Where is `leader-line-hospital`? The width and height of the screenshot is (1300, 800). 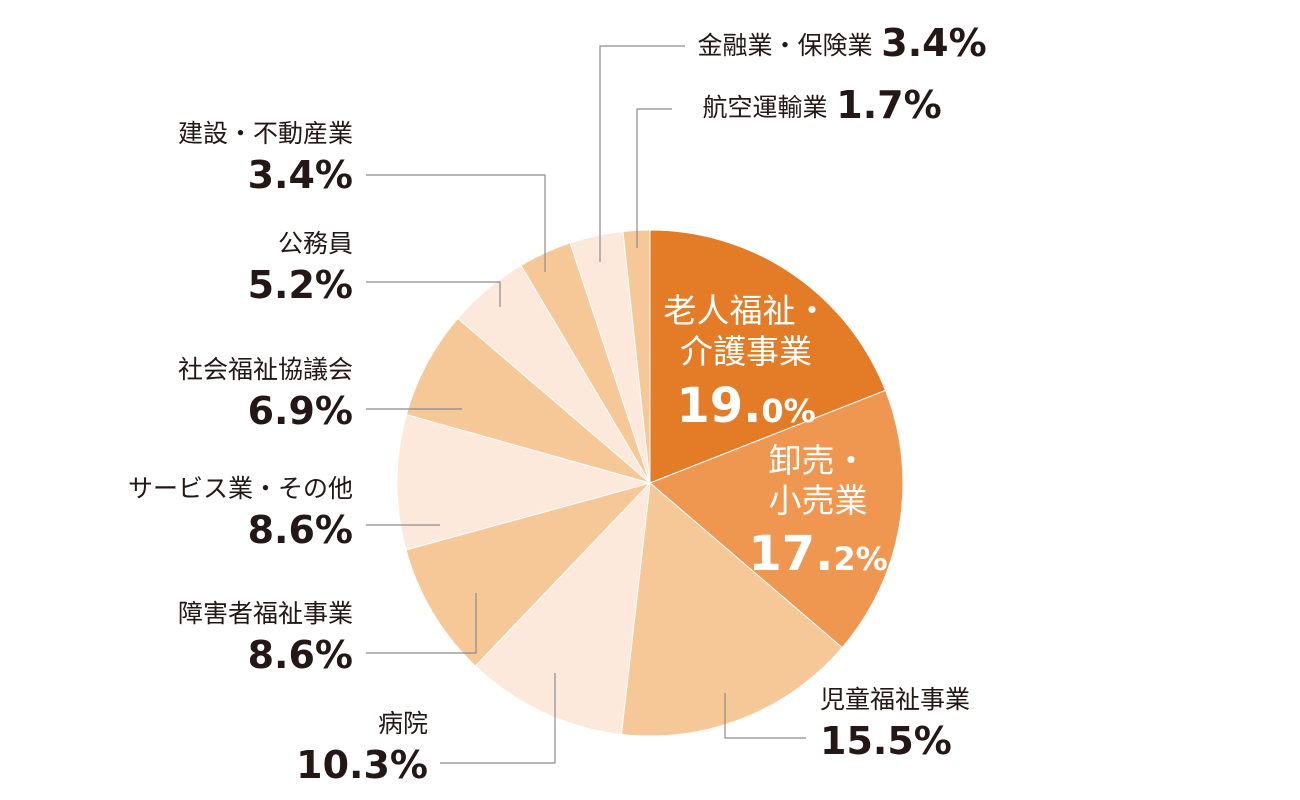 leader-line-hospital is located at coordinates (498, 718).